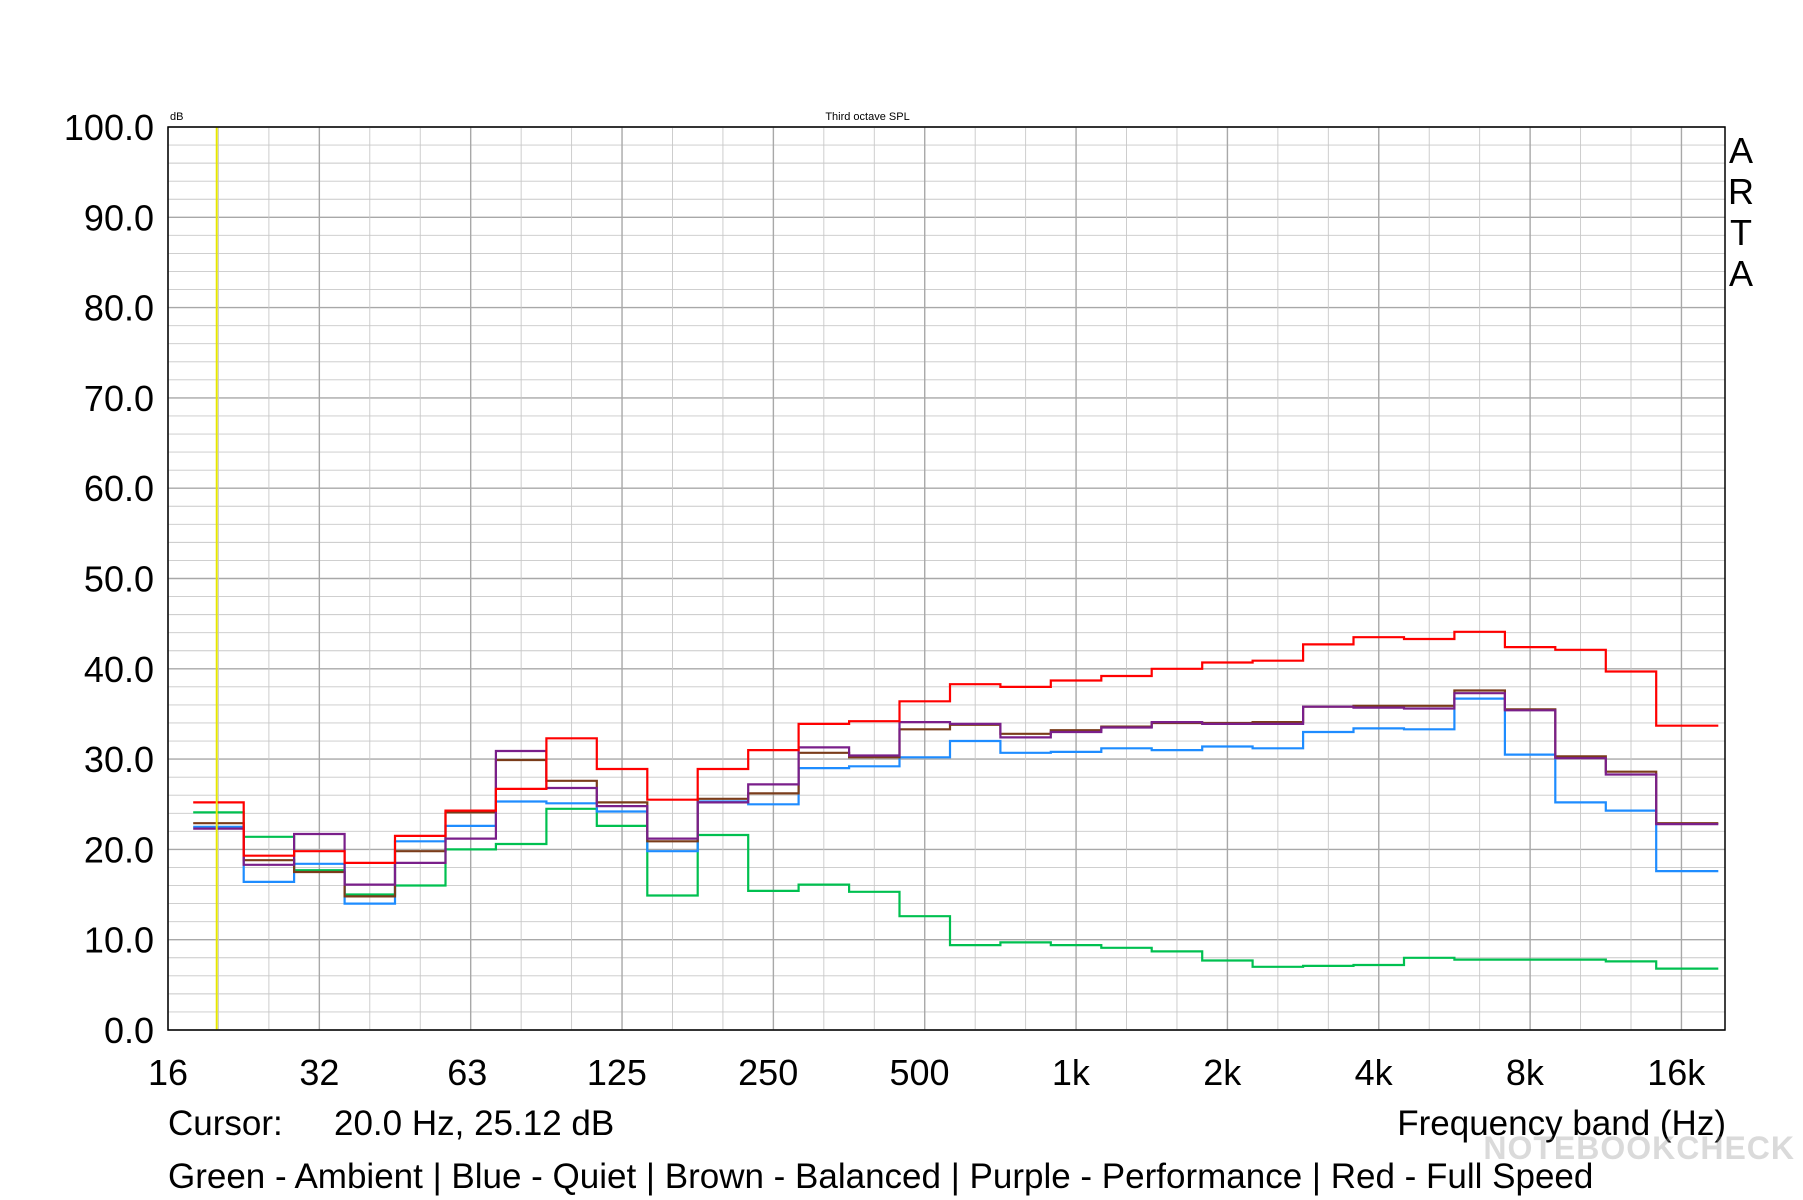 The image size is (1803, 1200). What do you see at coordinates (119, 488) in the screenshot?
I see `y-tick-label: 60.0` at bounding box center [119, 488].